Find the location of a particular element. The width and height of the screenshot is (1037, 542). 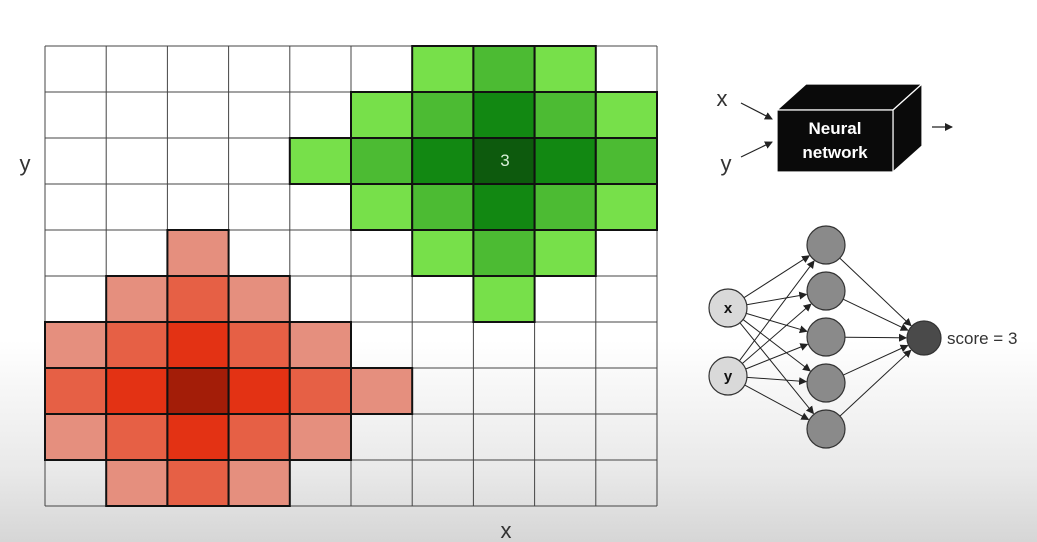

green-center-value-label: 3 is located at coordinates (504, 160).